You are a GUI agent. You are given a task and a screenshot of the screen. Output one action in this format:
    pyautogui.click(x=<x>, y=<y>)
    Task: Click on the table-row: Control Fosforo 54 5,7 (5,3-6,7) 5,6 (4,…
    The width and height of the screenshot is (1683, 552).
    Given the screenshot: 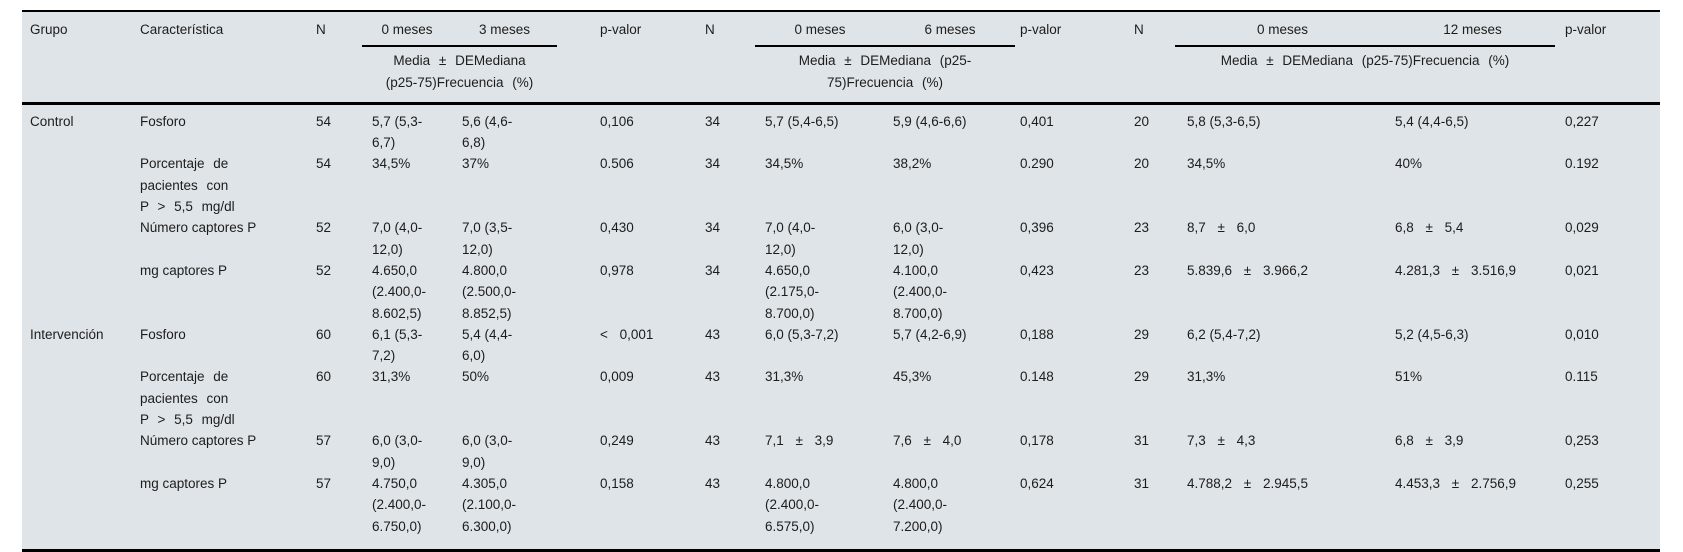 What is the action you would take?
    pyautogui.click(x=841, y=128)
    